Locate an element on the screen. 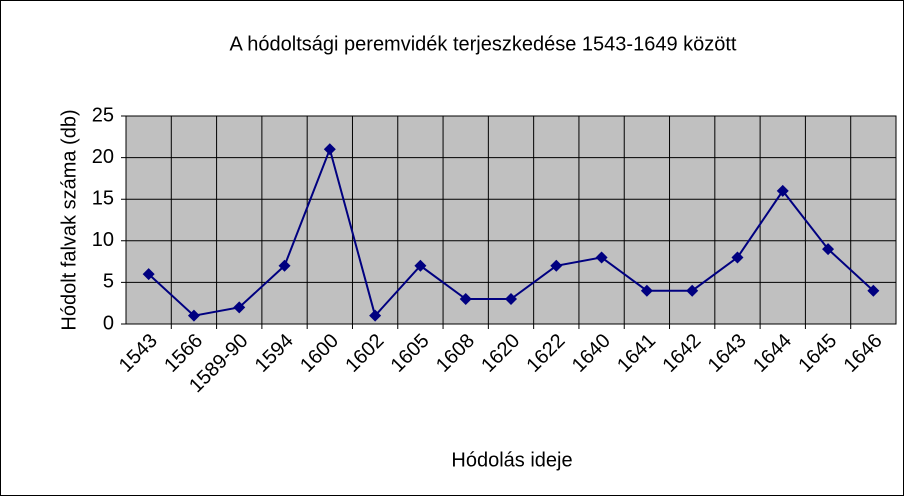 The image size is (905, 502). y-tick-label: 10 is located at coordinates (103, 240).